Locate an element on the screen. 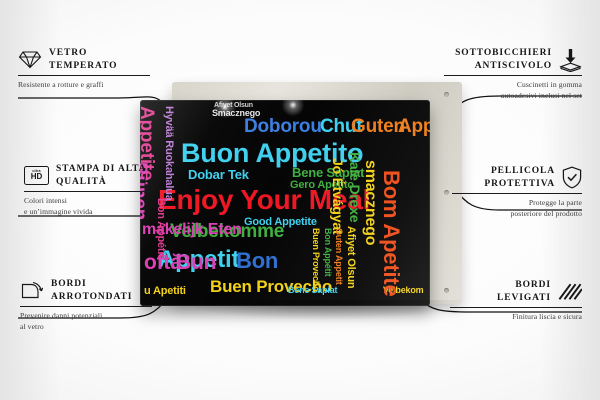 Image resolution: width=600 pixels, height=400 pixels. cloud-word: Chut is located at coordinates (341, 126).